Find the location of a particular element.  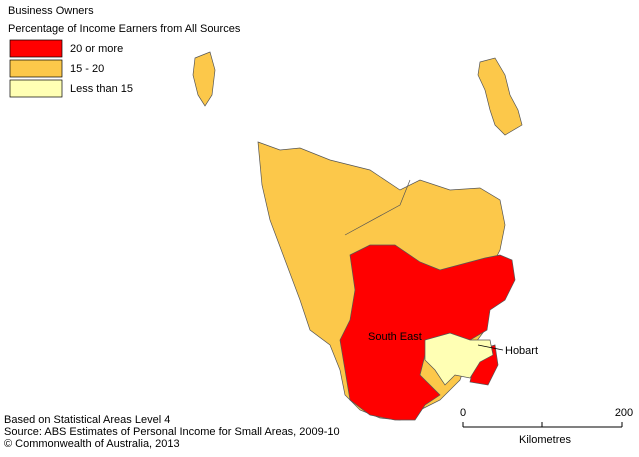

south-east-region is located at coordinates (427, 332).